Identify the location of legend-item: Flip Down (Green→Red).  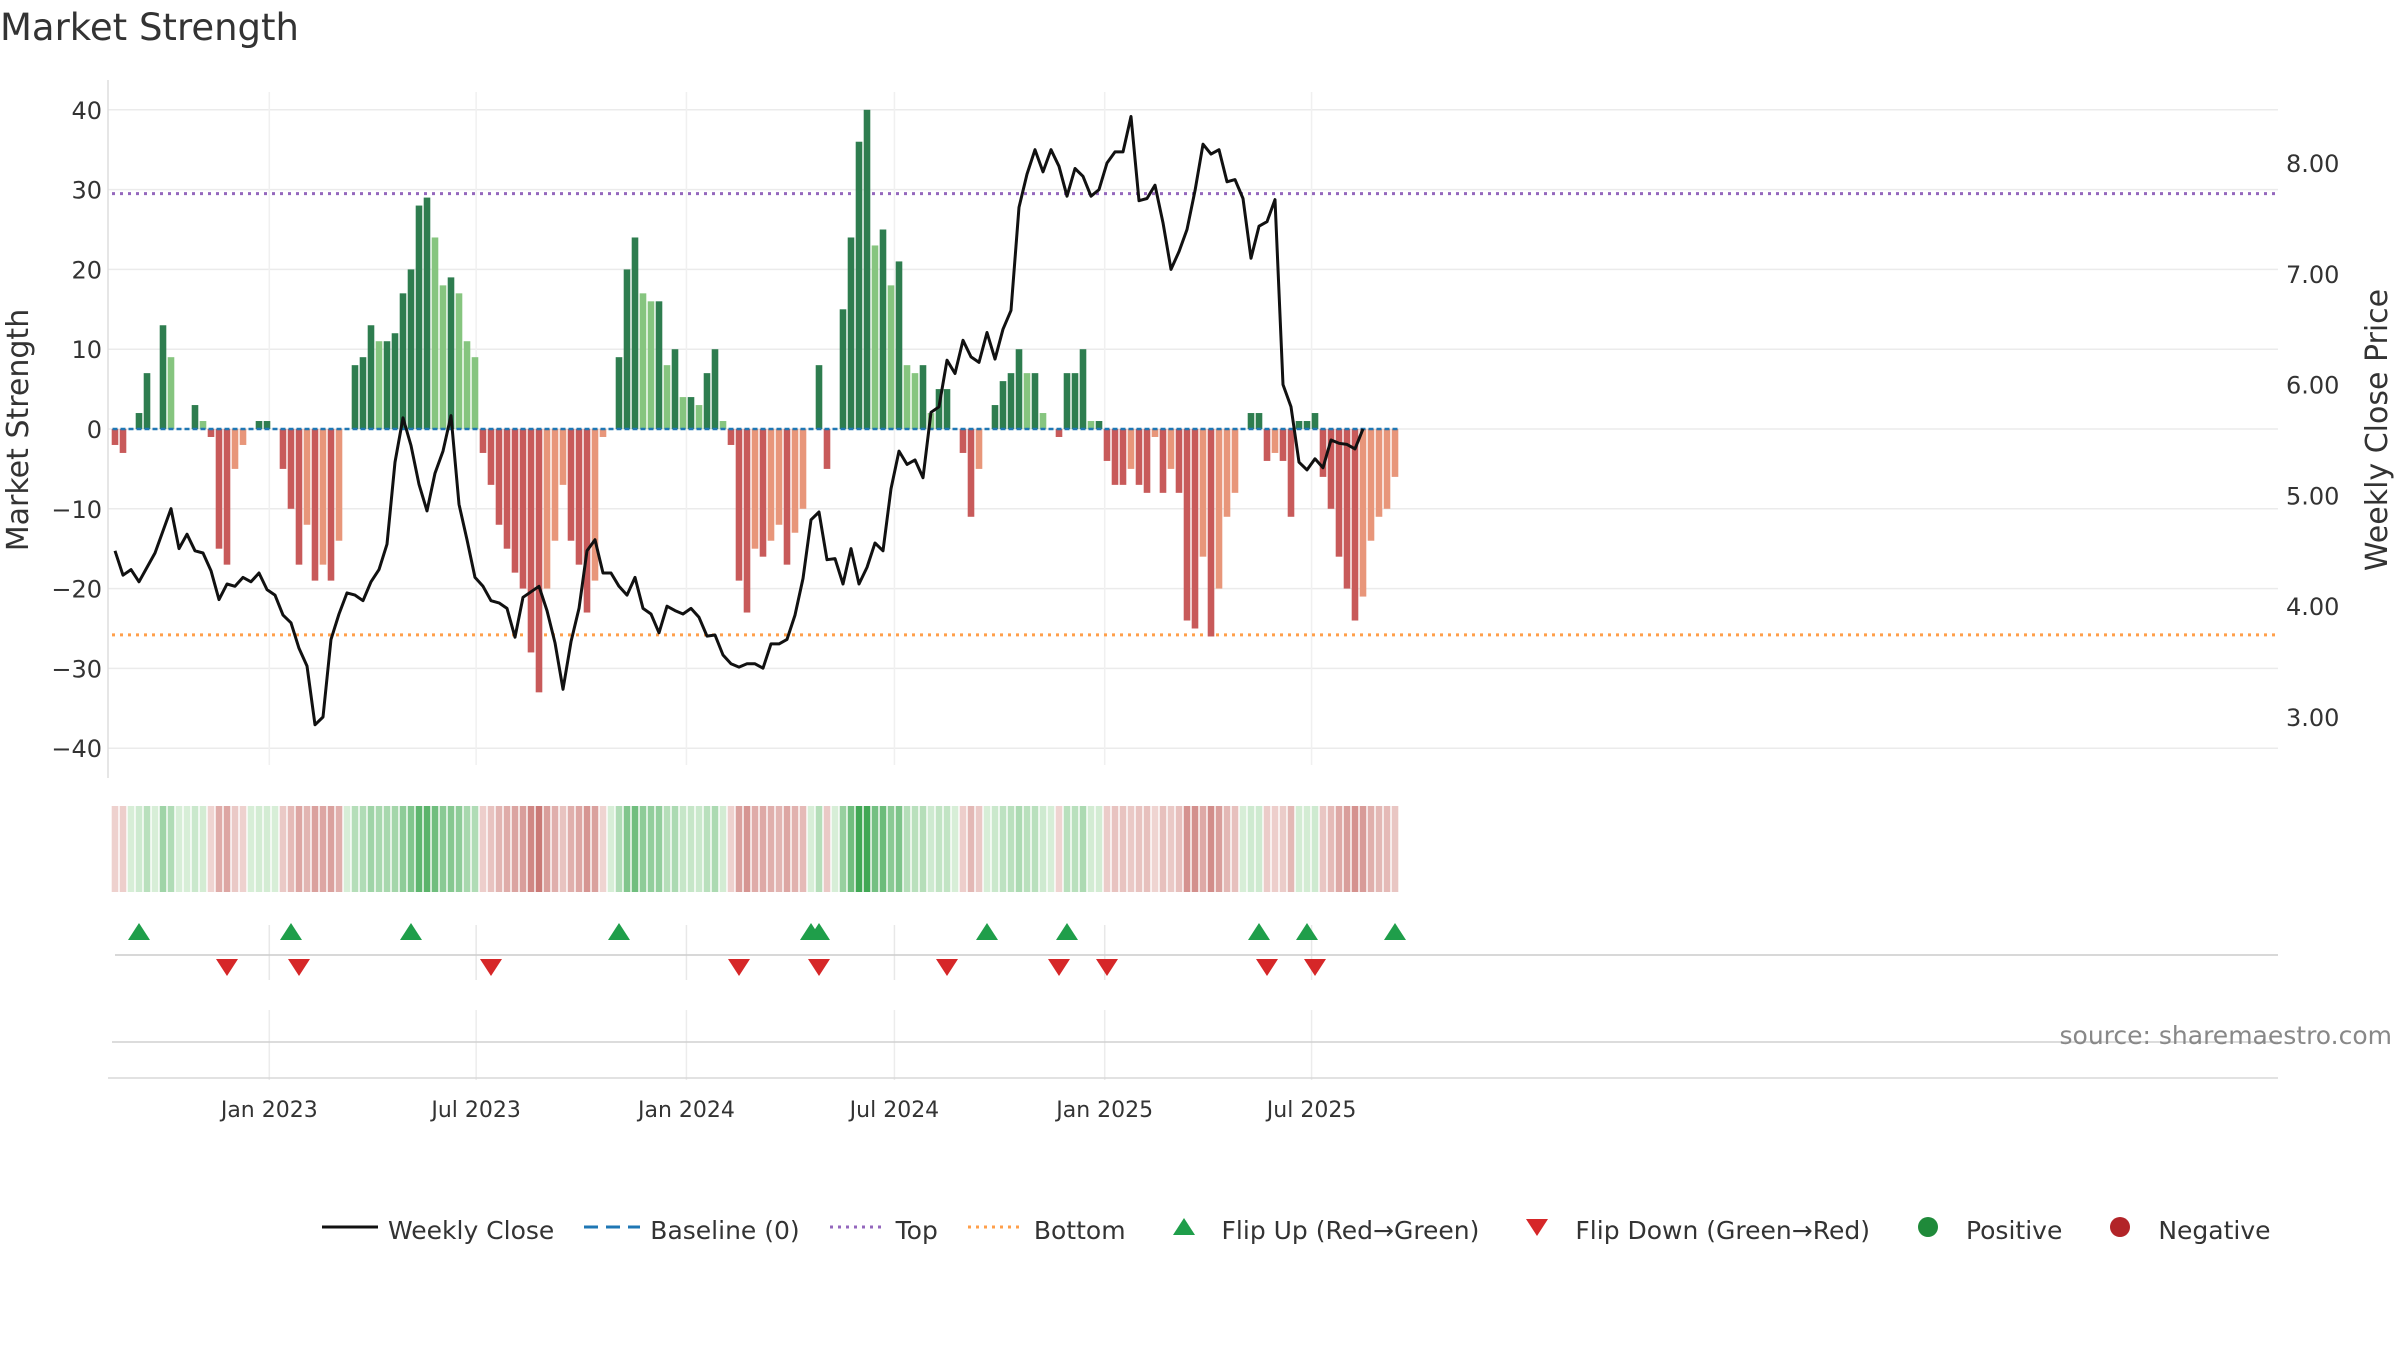
(1688, 1230).